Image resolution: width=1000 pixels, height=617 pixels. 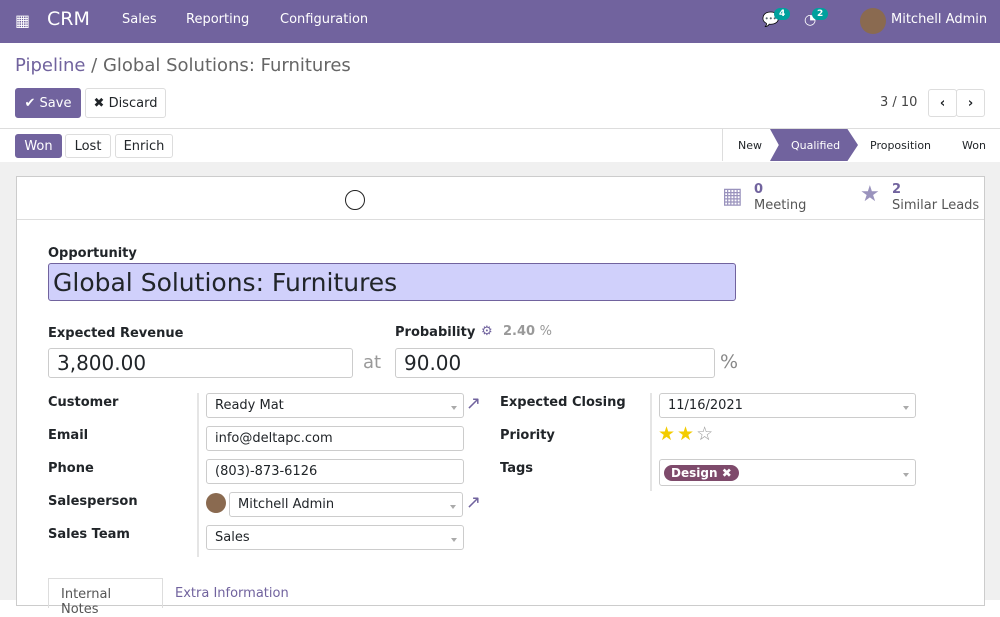 I want to click on stage-won: Won, so click(x=974, y=145).